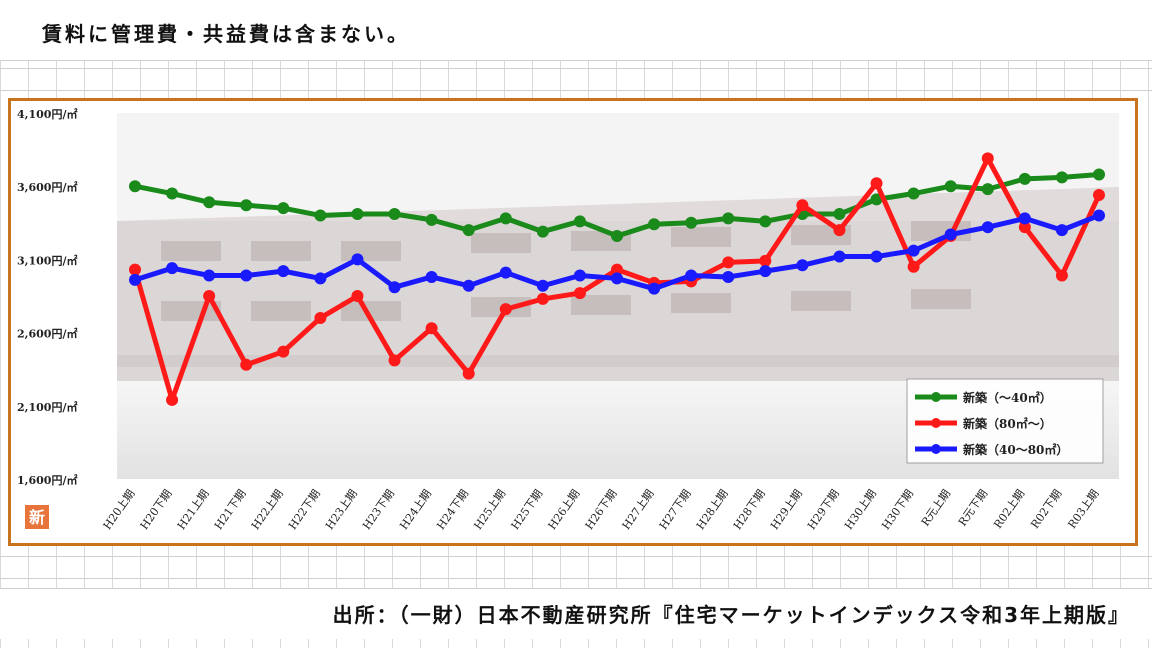 The width and height of the screenshot is (1152, 648). Describe the element at coordinates (1083, 509) in the screenshot. I see `x-tick-label: R03上期` at that location.